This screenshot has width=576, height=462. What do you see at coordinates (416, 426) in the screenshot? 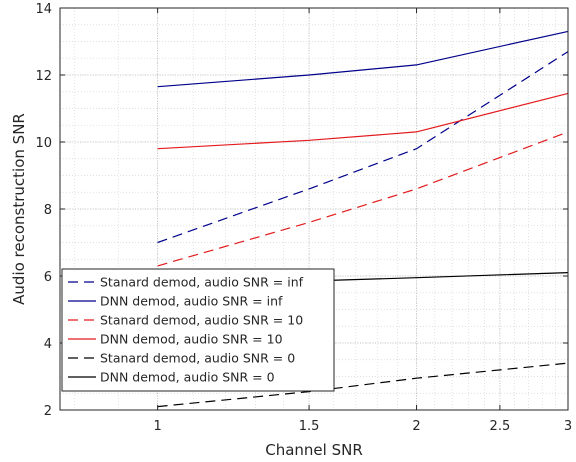
I see `x-tick-label: 2` at bounding box center [416, 426].